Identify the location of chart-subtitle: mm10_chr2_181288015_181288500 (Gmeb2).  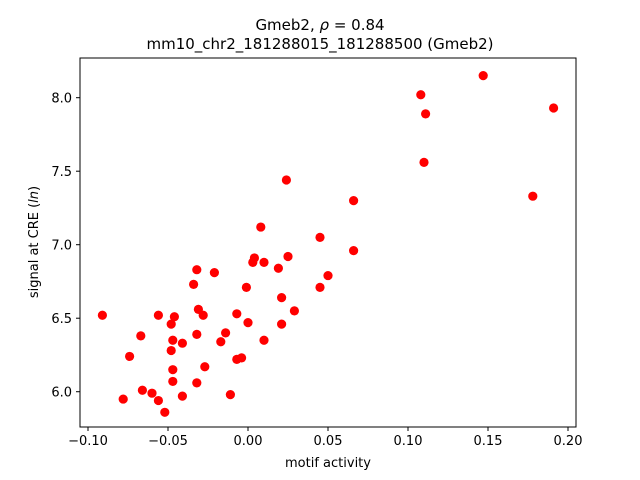
(319, 44).